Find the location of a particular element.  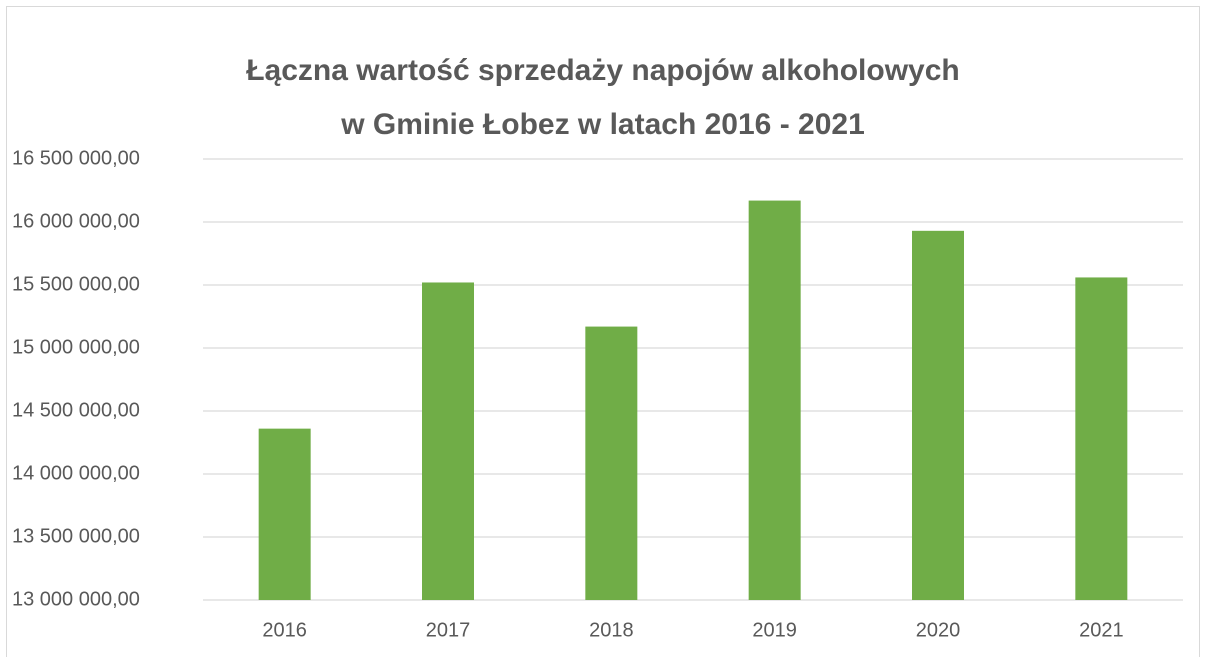

x-tick-label: 2020 is located at coordinates (938, 630).